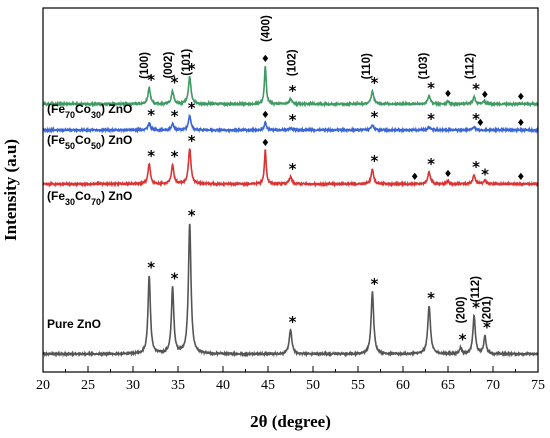  I want to click on x-tick-label: 25, so click(88, 385).